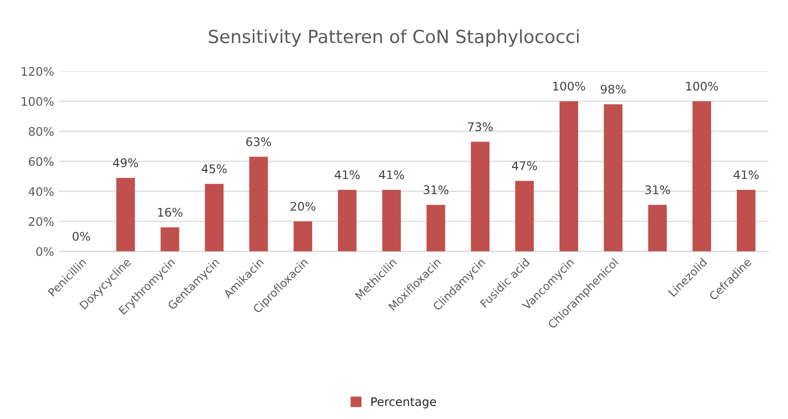 This screenshot has width=788, height=419. Describe the element at coordinates (393, 38) in the screenshot. I see `chart-title: Sensitivity Patteren of CoN Staphylococci` at that location.